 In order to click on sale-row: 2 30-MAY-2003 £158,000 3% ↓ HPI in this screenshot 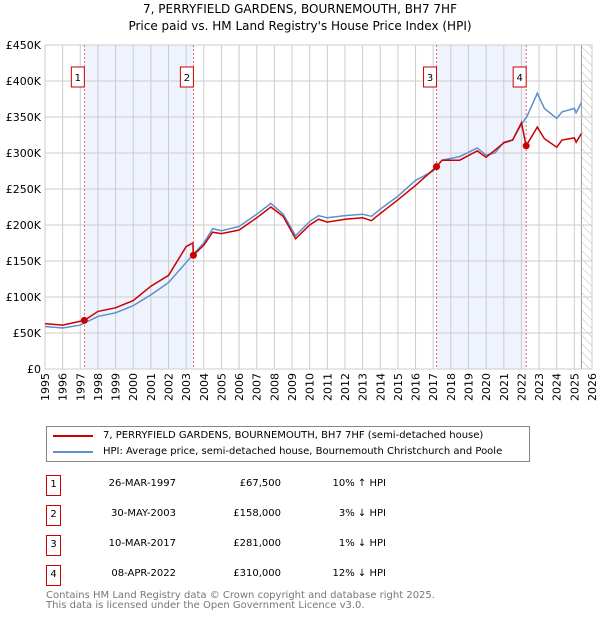, I will do `click(276, 515)`.